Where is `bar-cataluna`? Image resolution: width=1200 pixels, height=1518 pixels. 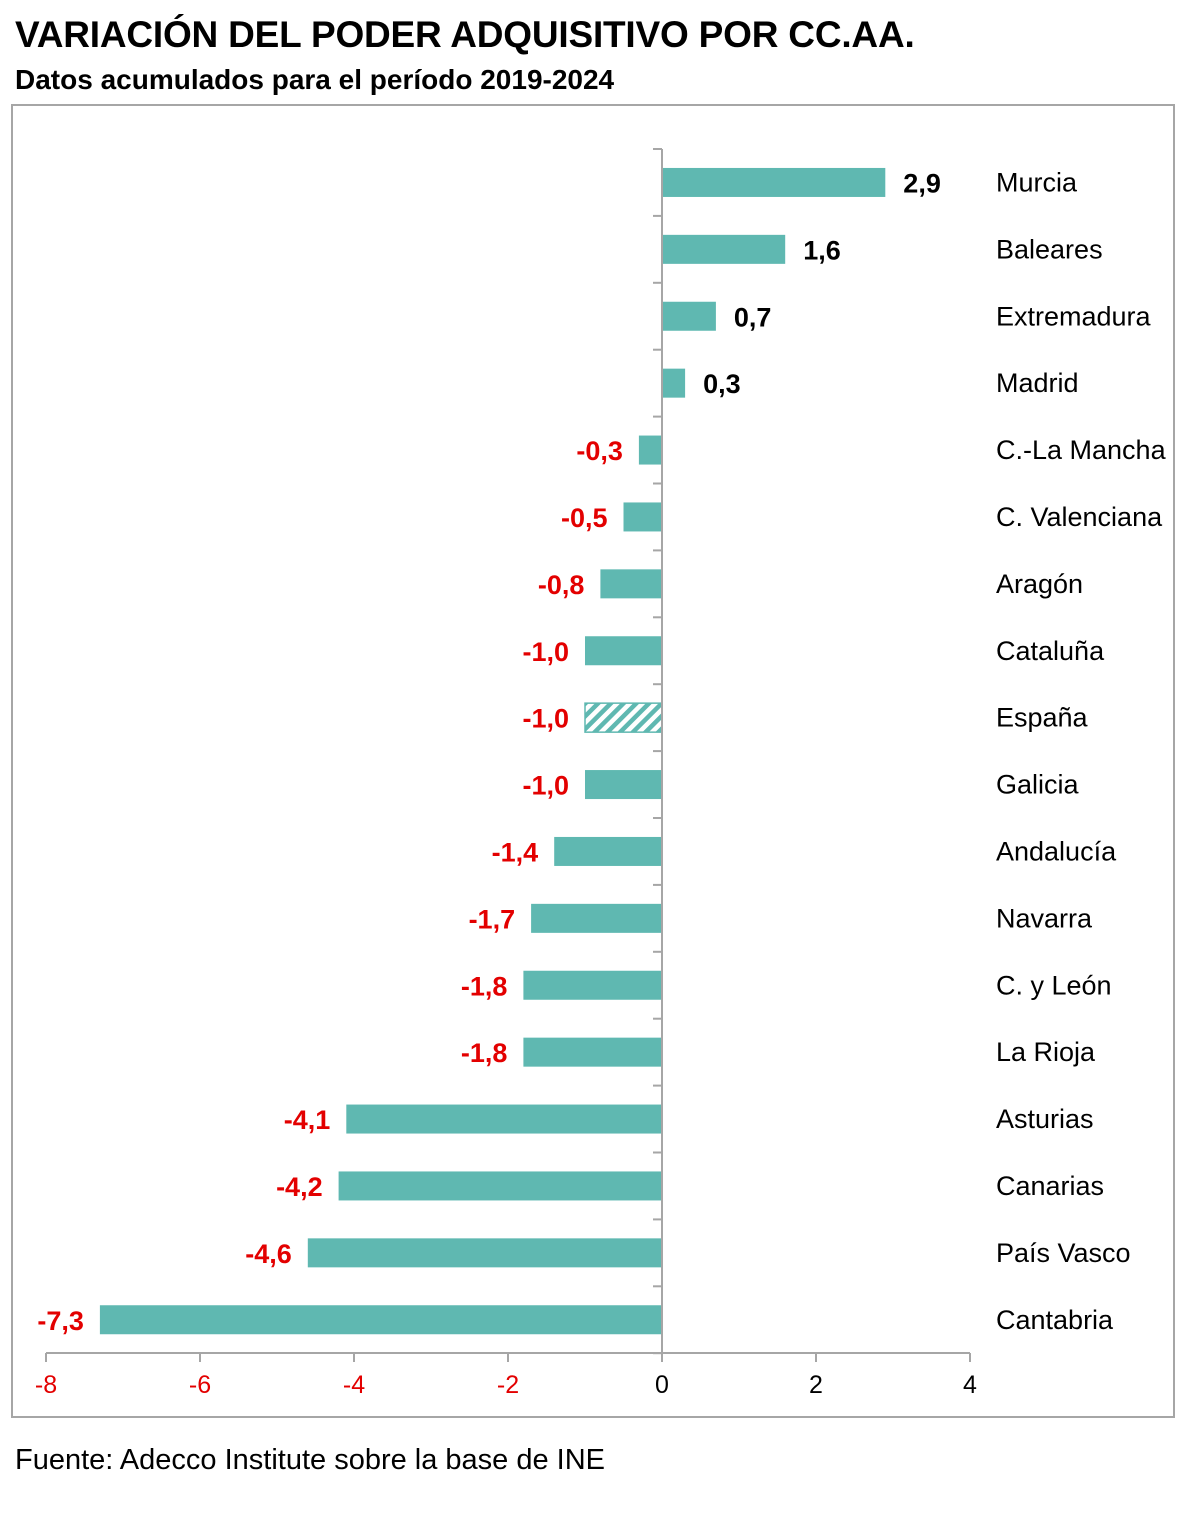 bar-cataluna is located at coordinates (623, 651).